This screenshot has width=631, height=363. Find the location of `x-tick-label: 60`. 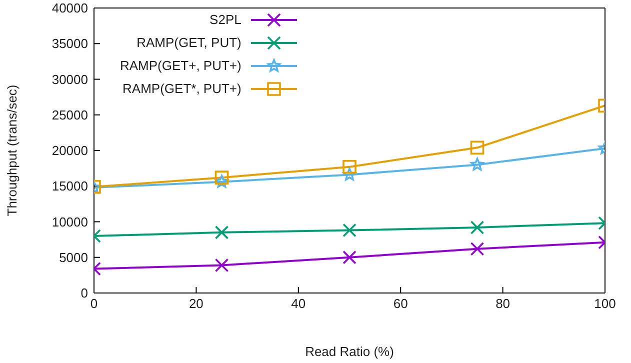

x-tick-label: 60 is located at coordinates (400, 304).